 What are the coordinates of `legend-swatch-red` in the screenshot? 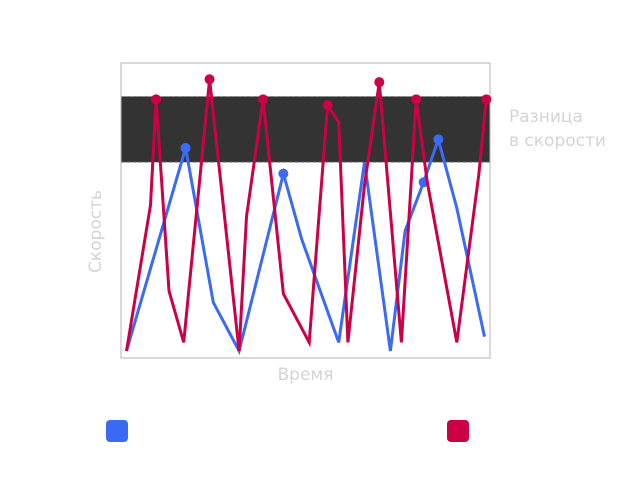 It's located at (458, 431).